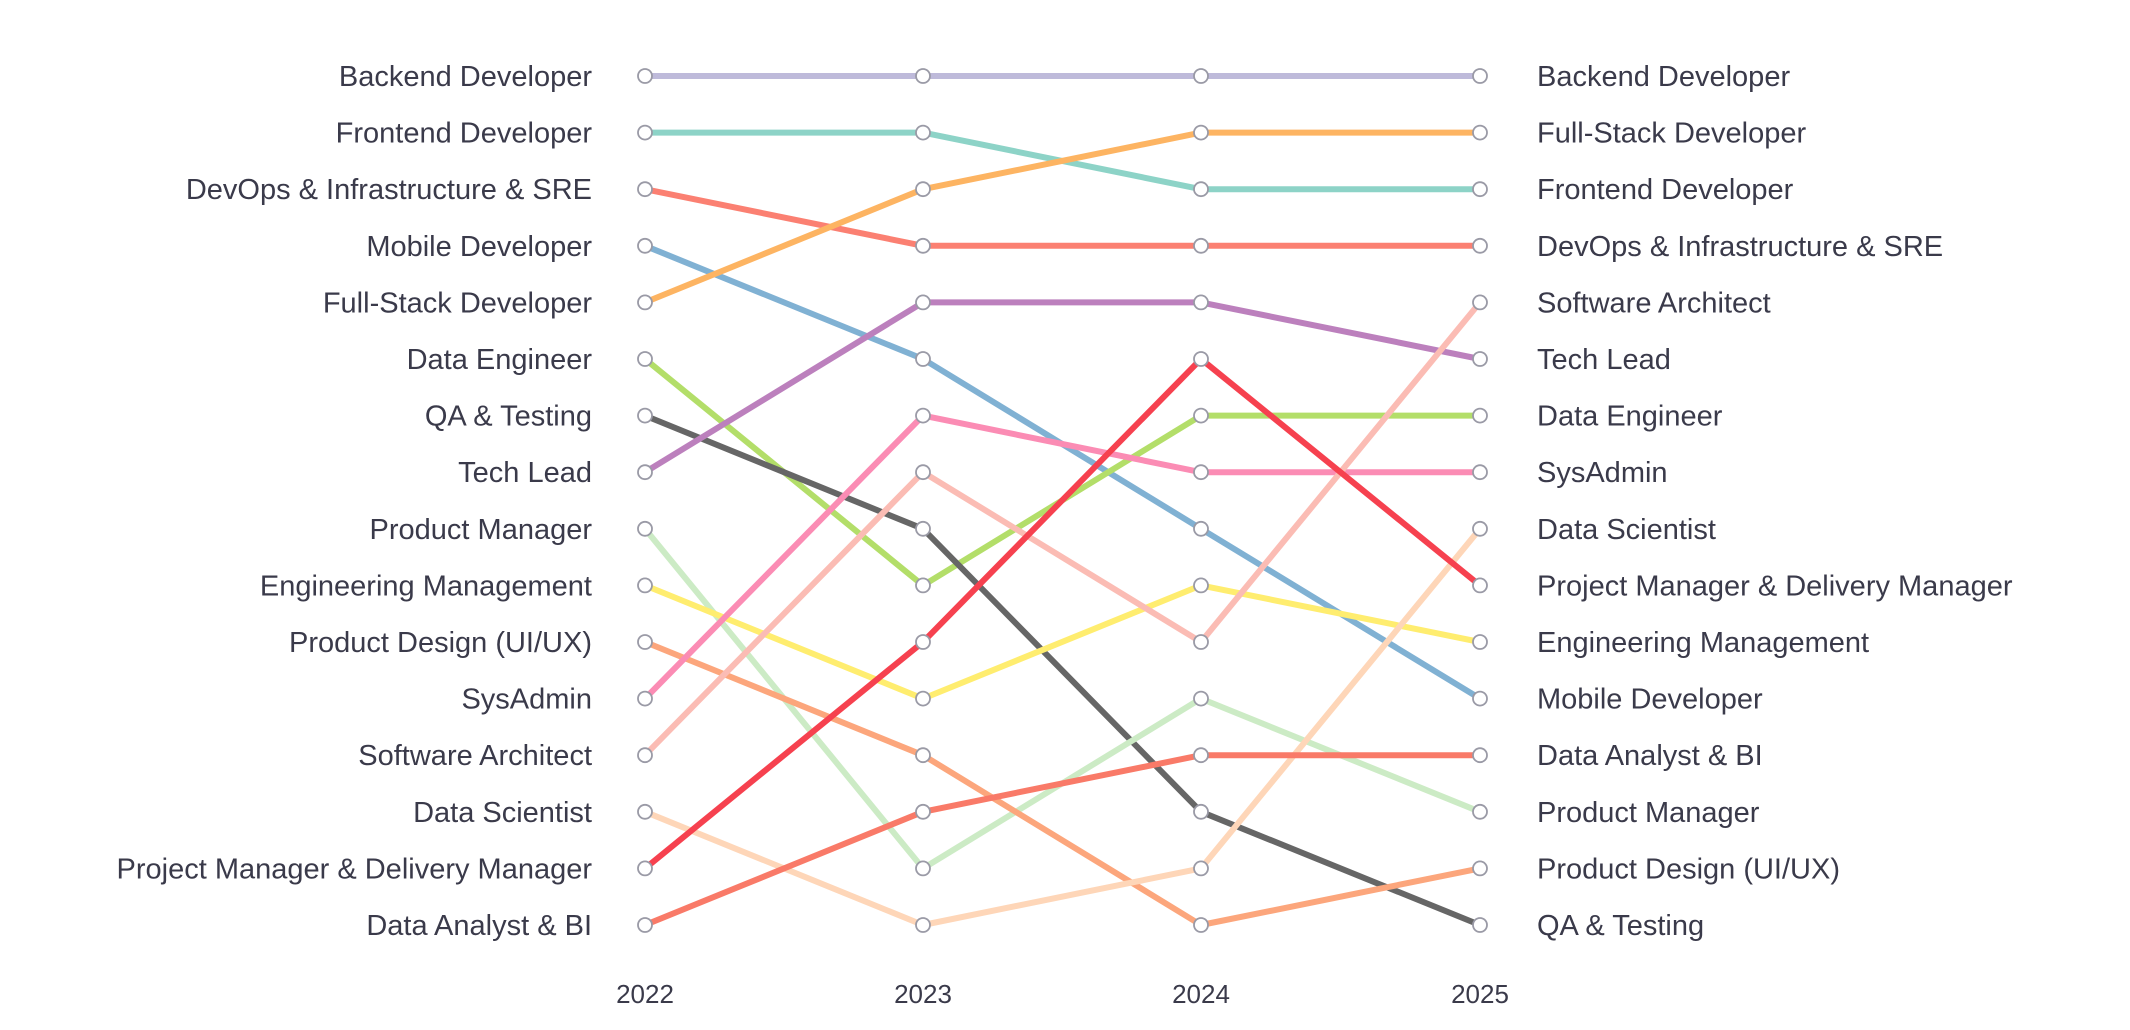  What do you see at coordinates (1630, 417) in the screenshot?
I see `right-label-data-engineer: Data Engineer` at bounding box center [1630, 417].